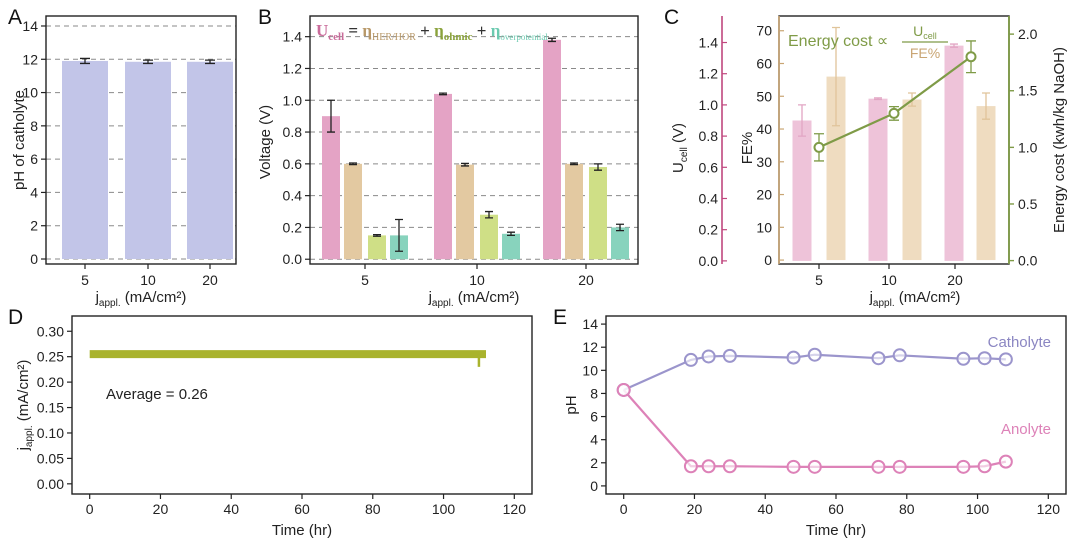 Image resolution: width=1080 pixels, height=544 pixels. I want to click on panel-b-bar-η_HER/HOR-5, so click(353, 211).